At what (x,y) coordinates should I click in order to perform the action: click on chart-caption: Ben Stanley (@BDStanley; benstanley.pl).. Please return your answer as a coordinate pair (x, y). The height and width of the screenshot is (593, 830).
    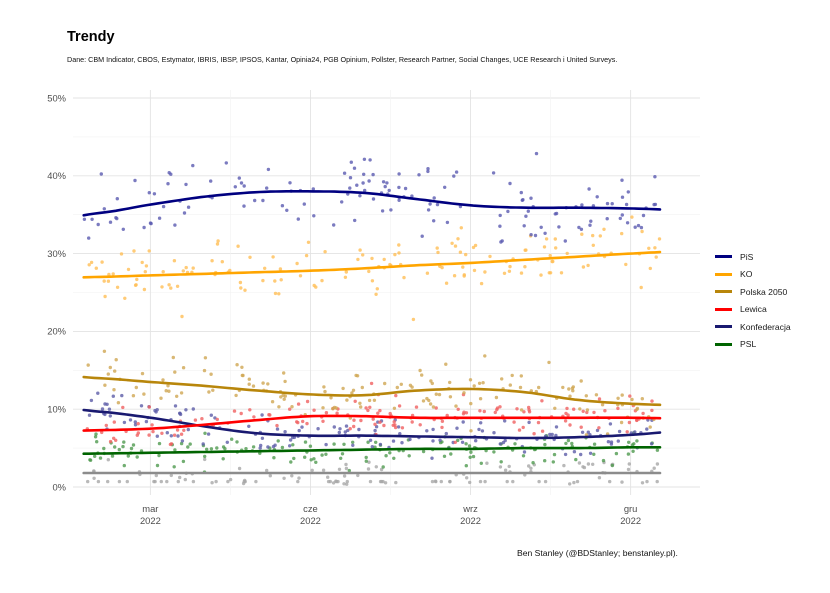
    Looking at the image, I should click on (597, 553).